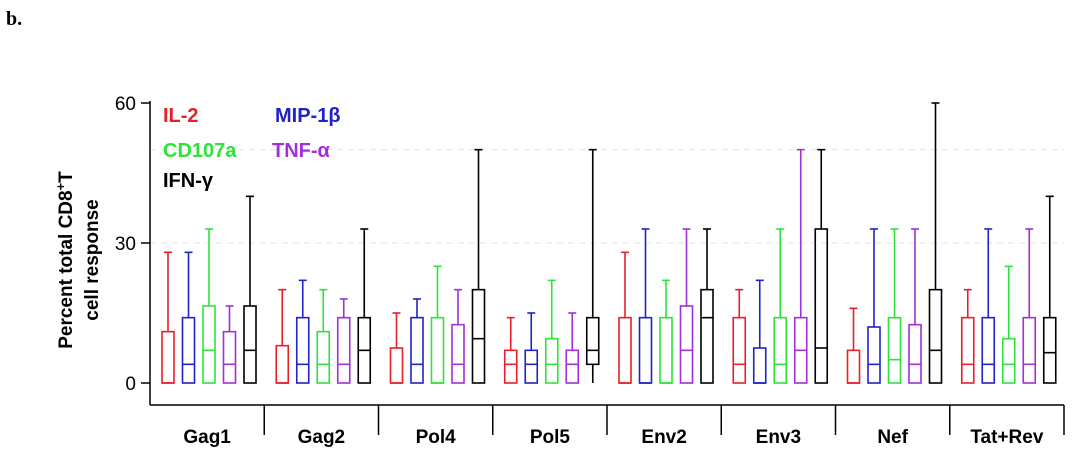  I want to click on box-CD107a-Pol4, so click(437, 324).